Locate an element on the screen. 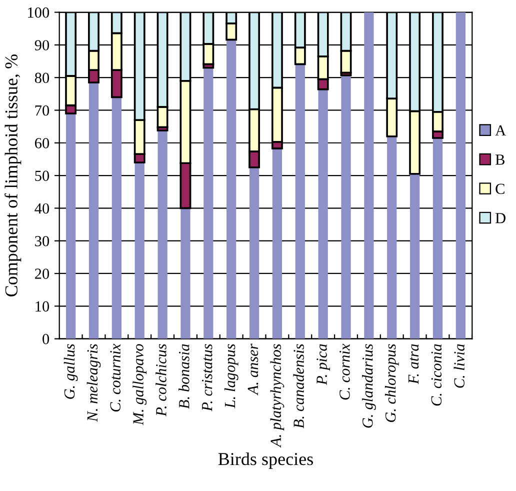 This screenshot has width=516, height=491. y-tick-label: 70 is located at coordinates (42, 110).